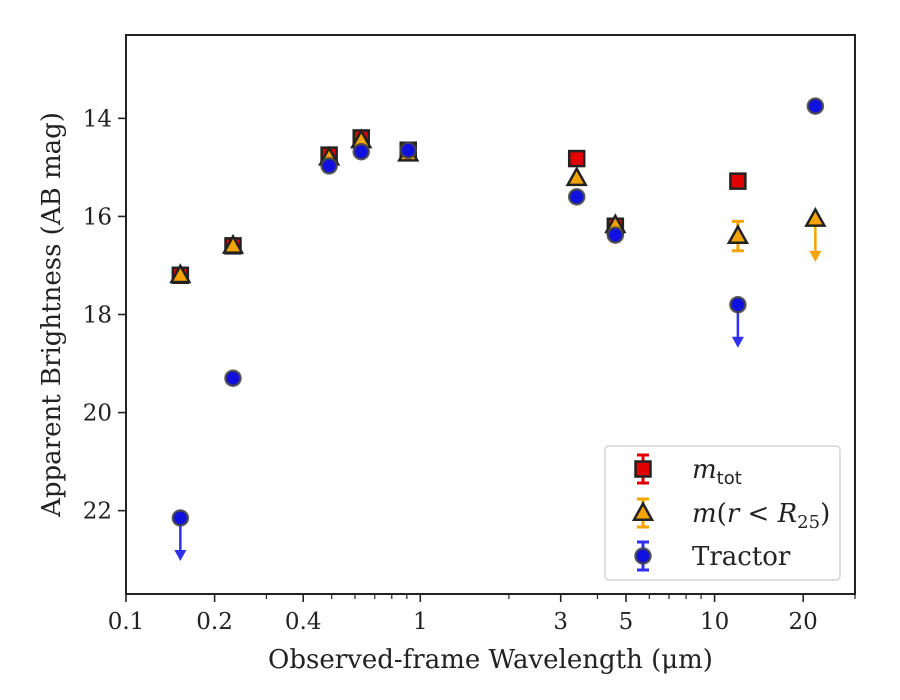 This screenshot has width=900, height=700. What do you see at coordinates (643, 469) in the screenshot?
I see `legend-marker-mtot` at bounding box center [643, 469].